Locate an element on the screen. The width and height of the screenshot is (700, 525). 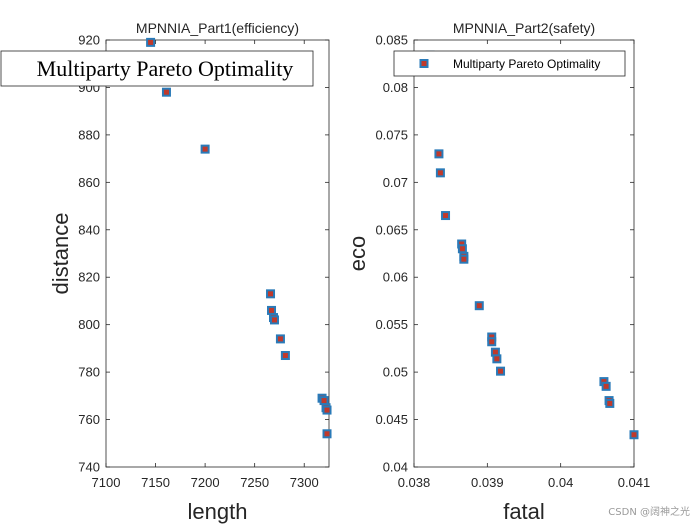
x-axis-label: length is located at coordinates (218, 511).